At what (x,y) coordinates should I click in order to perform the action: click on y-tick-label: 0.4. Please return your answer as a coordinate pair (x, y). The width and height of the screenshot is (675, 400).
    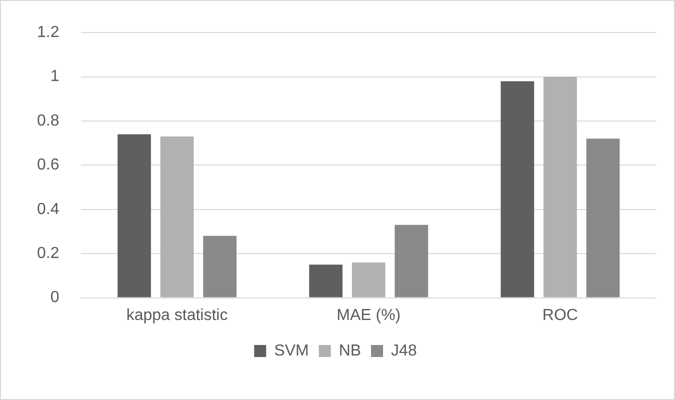
    Looking at the image, I should click on (48, 209).